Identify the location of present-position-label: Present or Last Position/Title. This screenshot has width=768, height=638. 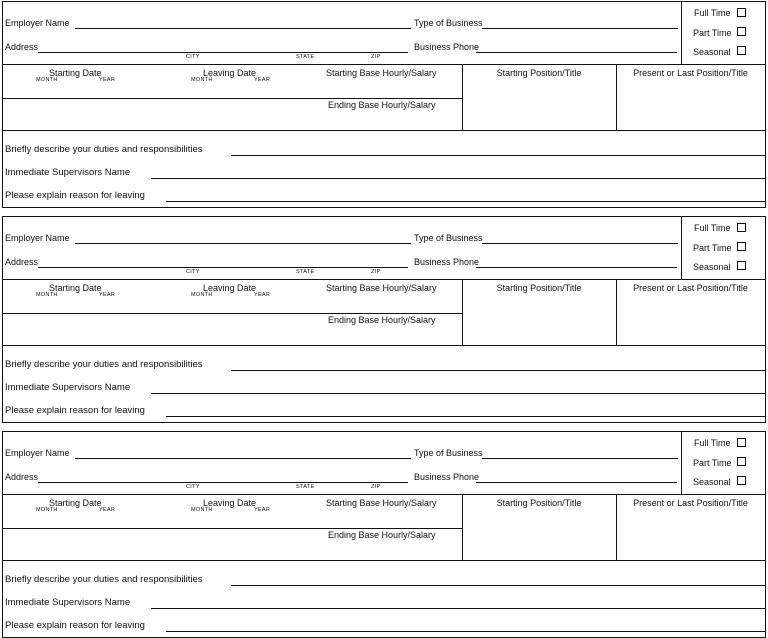
(690, 288).